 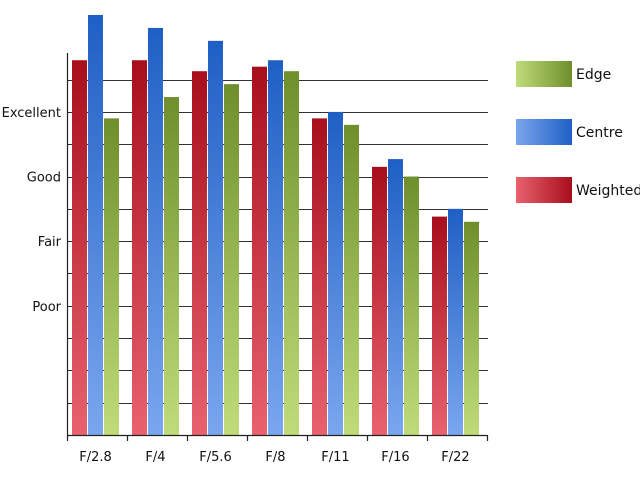 What do you see at coordinates (544, 74) in the screenshot?
I see `legend-swatch-edge` at bounding box center [544, 74].